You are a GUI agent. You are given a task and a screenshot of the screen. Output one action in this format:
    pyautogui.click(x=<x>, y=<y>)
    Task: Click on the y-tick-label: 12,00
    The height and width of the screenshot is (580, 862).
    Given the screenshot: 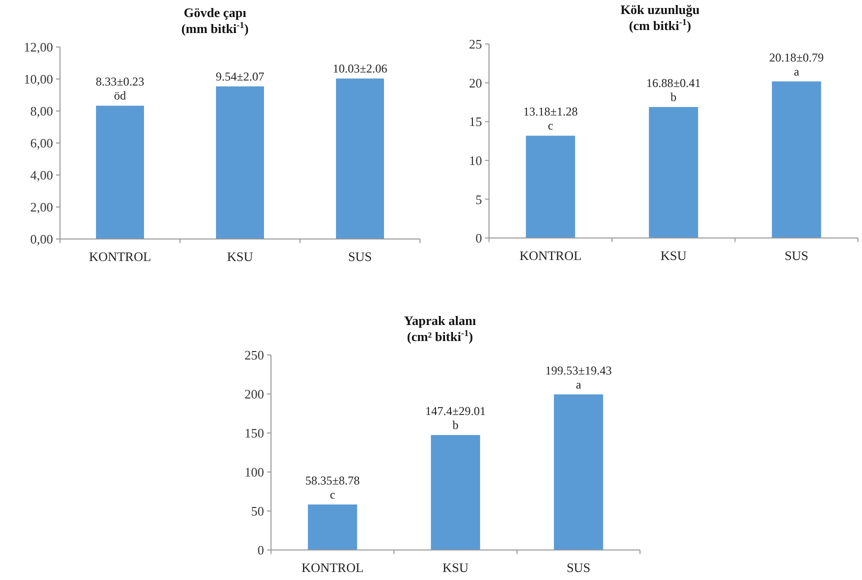 What is the action you would take?
    pyautogui.click(x=38, y=47)
    